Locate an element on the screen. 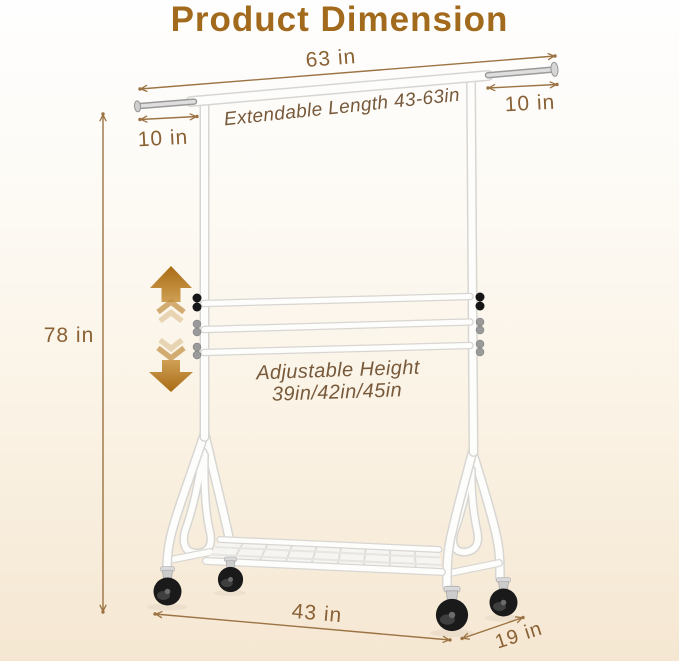  bottom-mesh-shelf is located at coordinates (324, 556).